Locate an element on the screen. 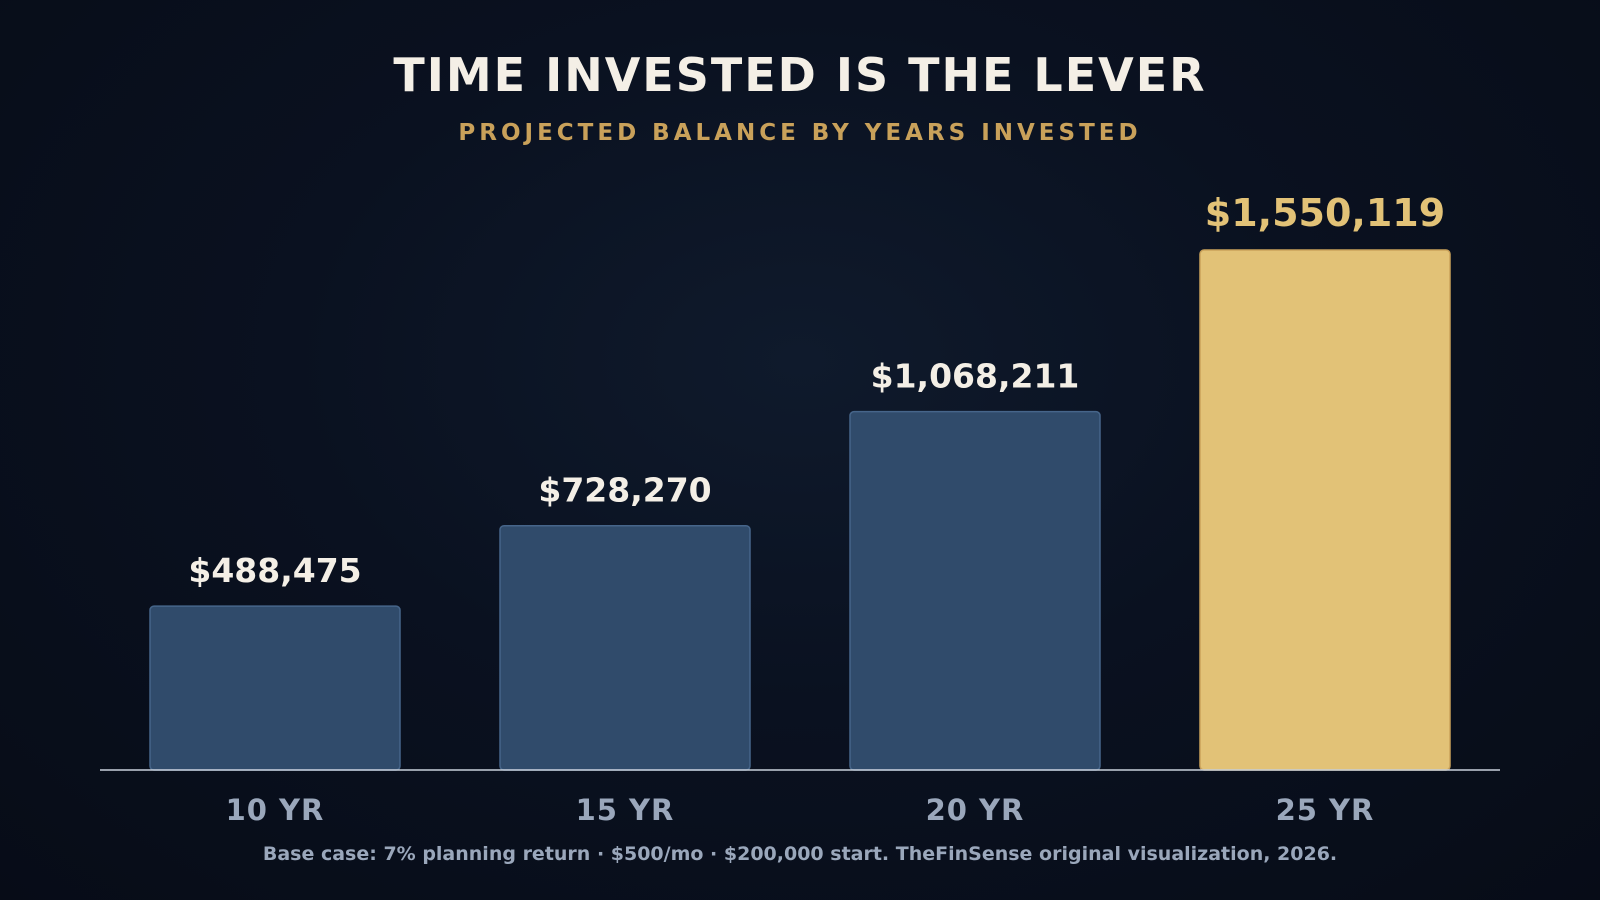 This screenshot has width=1600, height=900. category-label: 20 YR is located at coordinates (975, 810).